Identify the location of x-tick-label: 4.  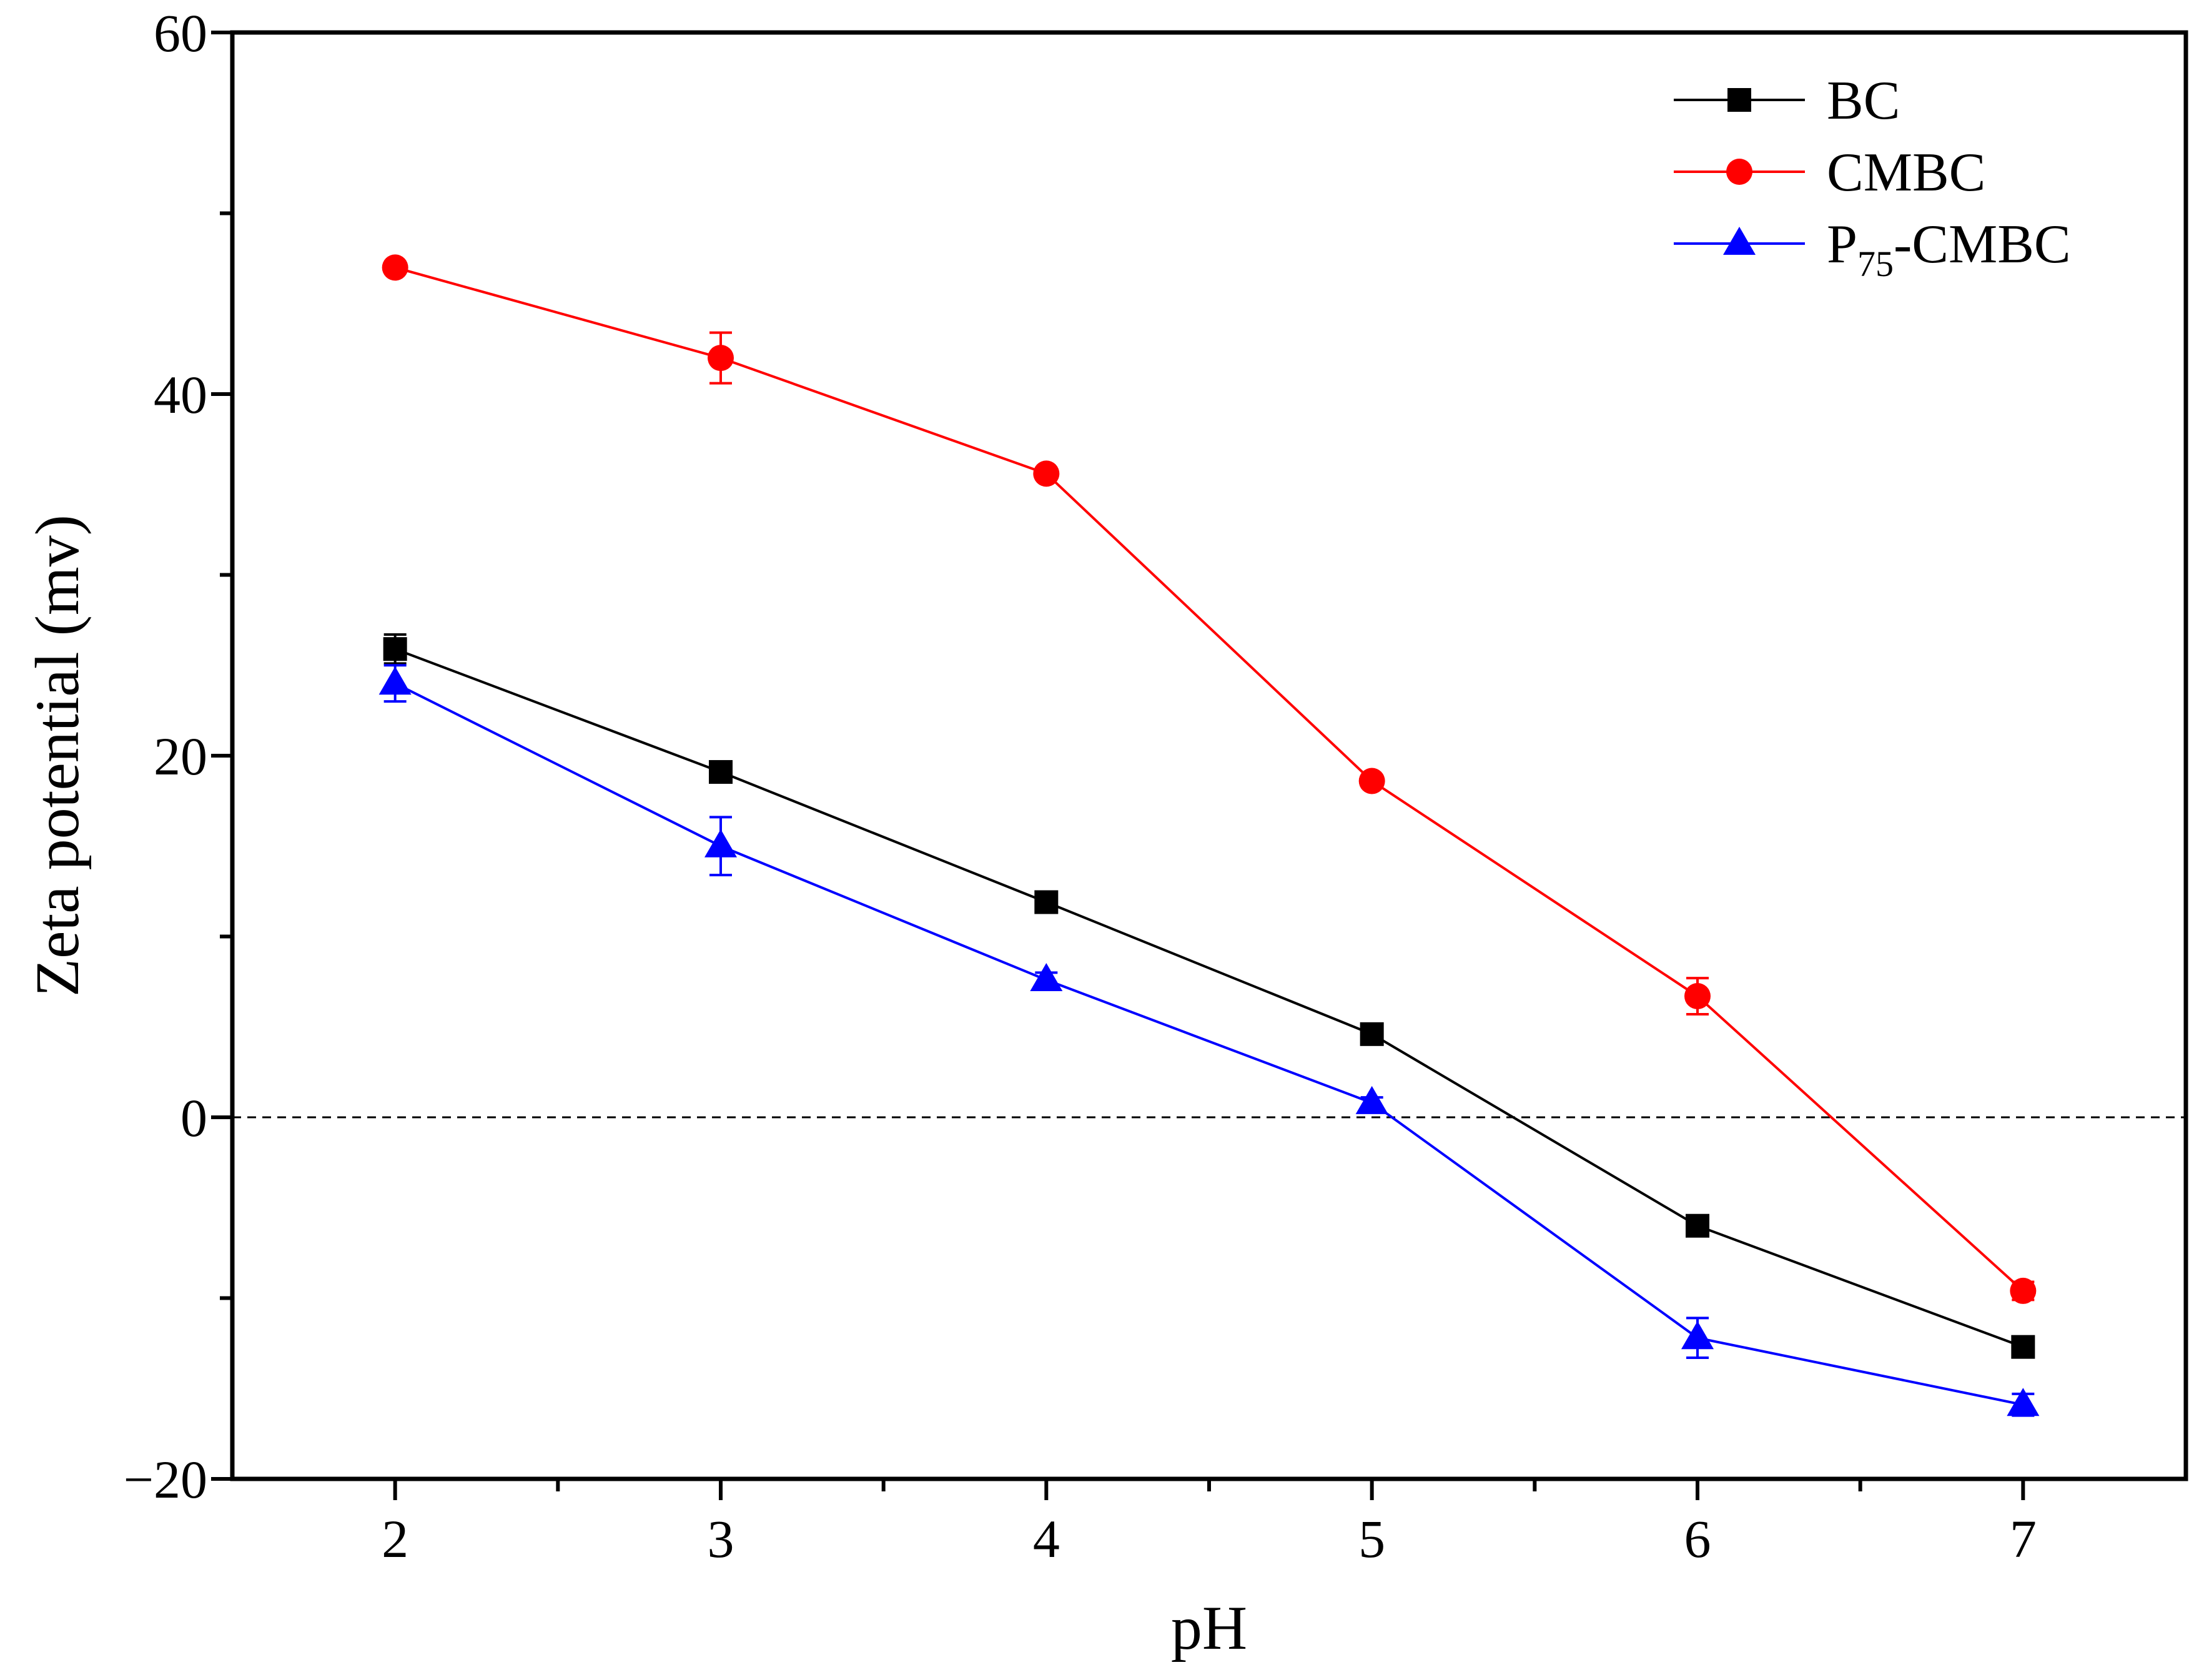
(1047, 1539).